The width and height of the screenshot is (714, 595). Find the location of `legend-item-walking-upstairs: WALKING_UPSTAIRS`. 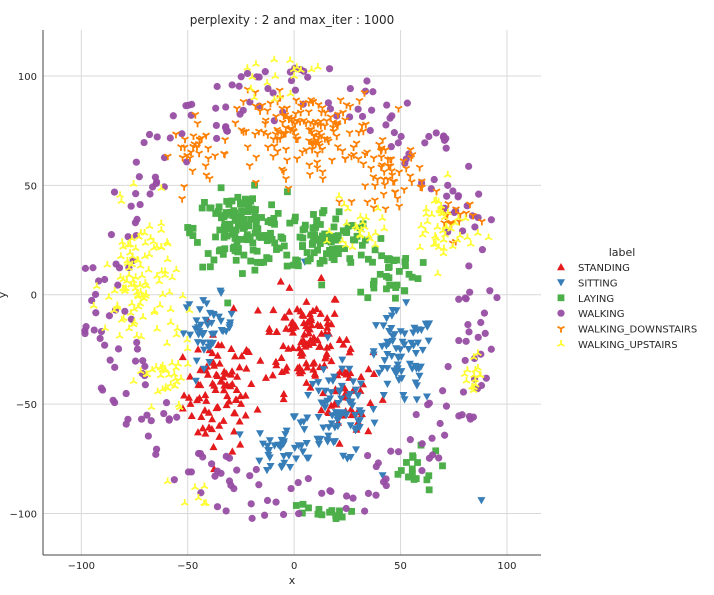

legend-item-walking-upstairs: WALKING_UPSTAIRS is located at coordinates (617, 345).